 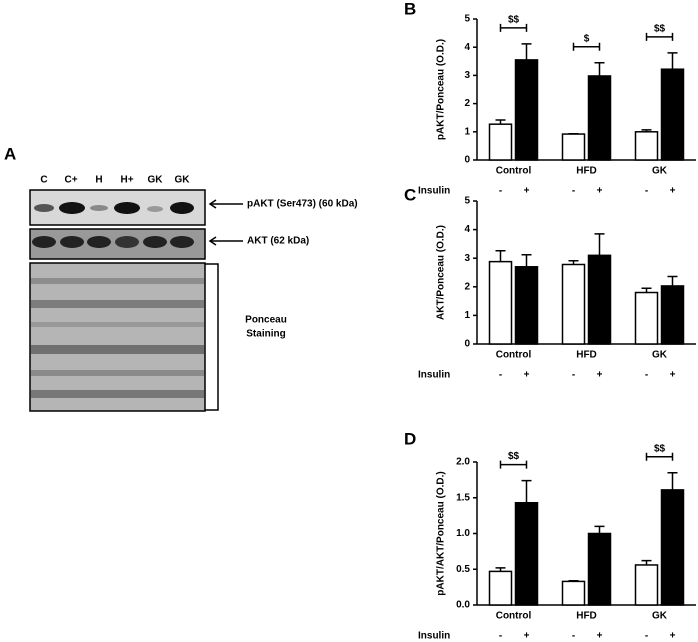 I want to click on y-tick-label: 0.5, so click(x=463, y=569).